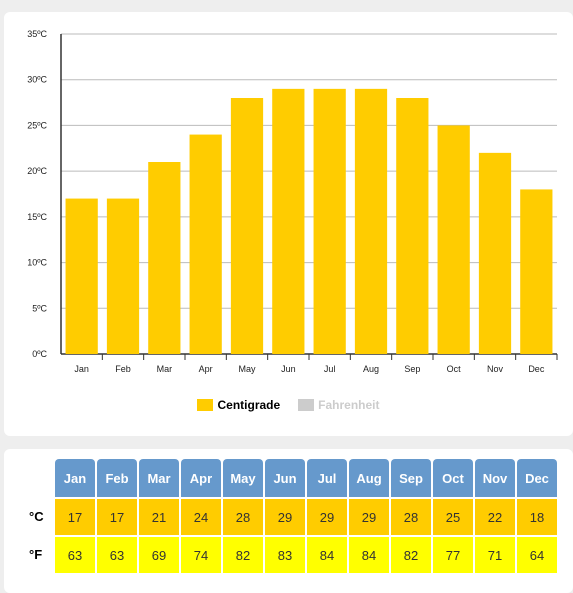 This screenshot has height=593, width=573. Describe the element at coordinates (81, 276) in the screenshot. I see `bar-jan` at that location.